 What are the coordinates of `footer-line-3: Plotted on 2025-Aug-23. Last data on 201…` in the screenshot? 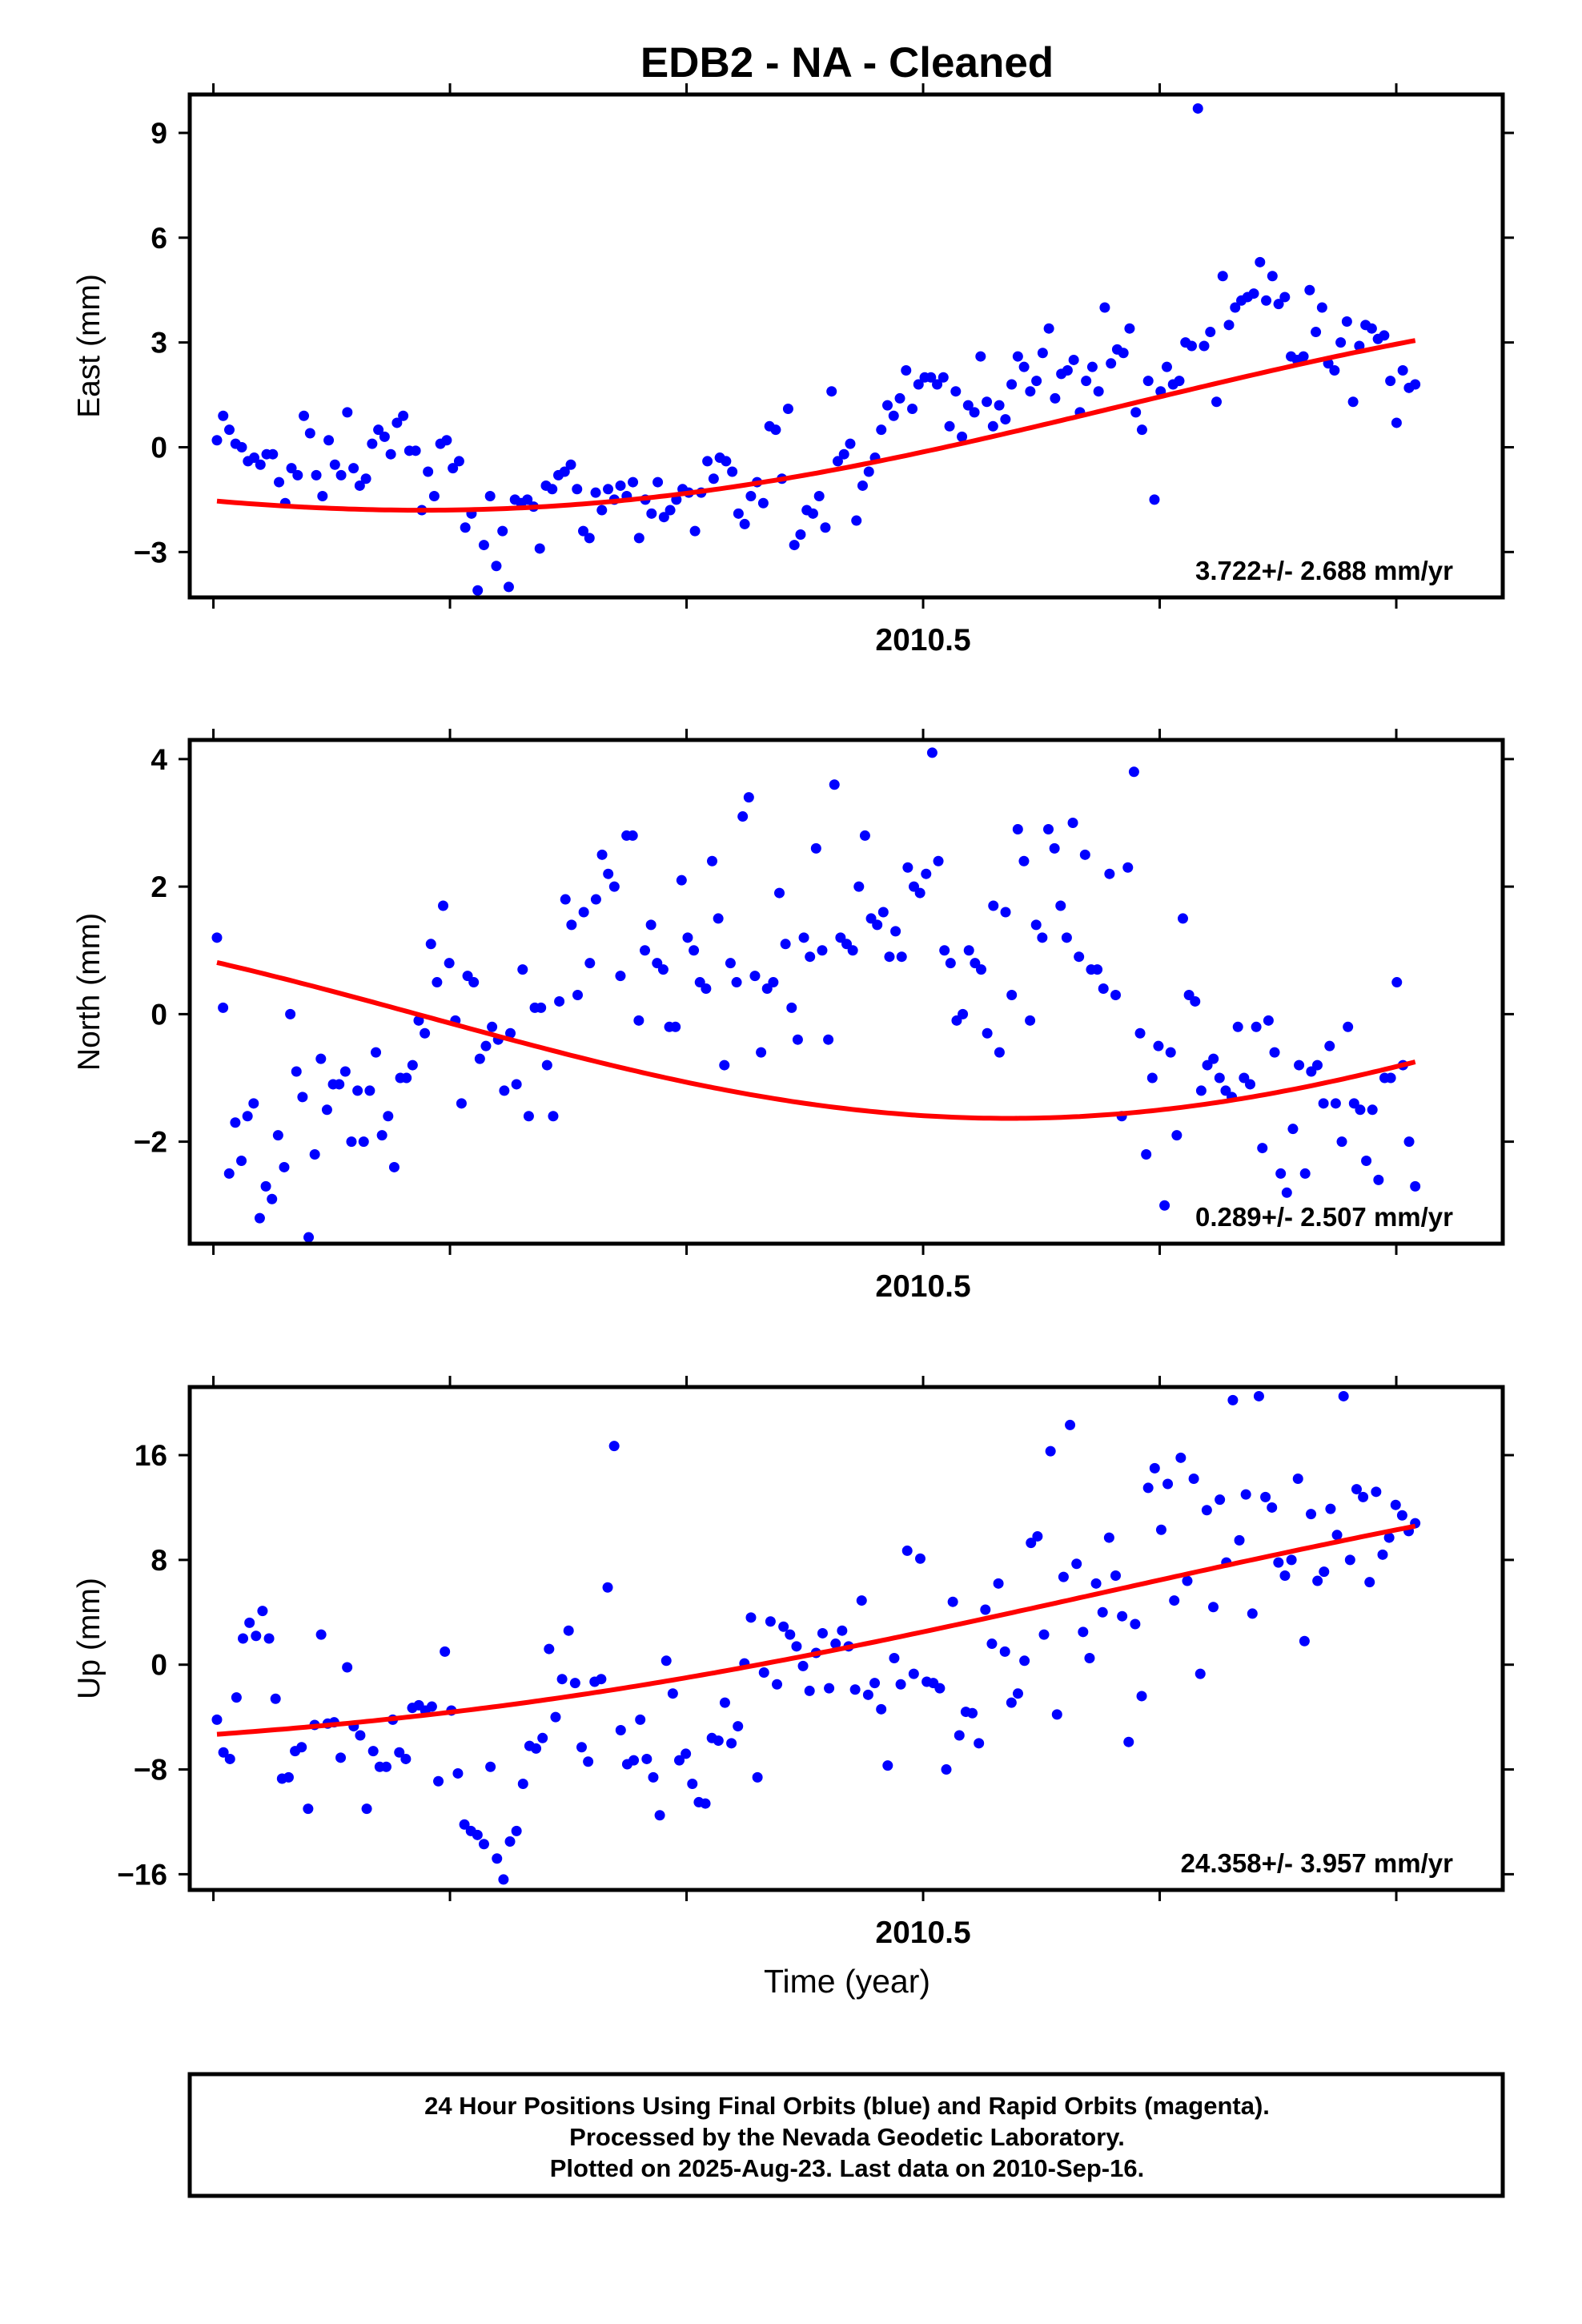 It's located at (847, 2168).